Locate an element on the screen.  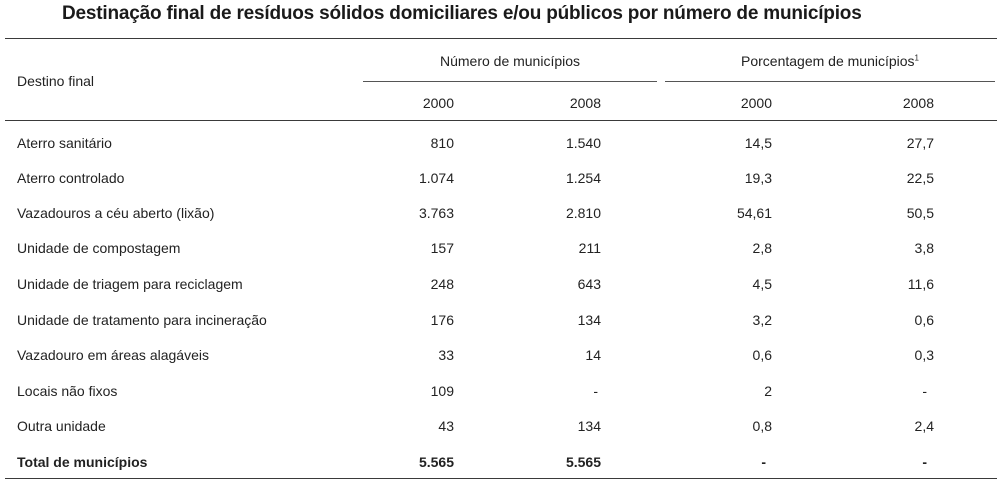
total-count-2008: 5.565 is located at coordinates (583, 462).